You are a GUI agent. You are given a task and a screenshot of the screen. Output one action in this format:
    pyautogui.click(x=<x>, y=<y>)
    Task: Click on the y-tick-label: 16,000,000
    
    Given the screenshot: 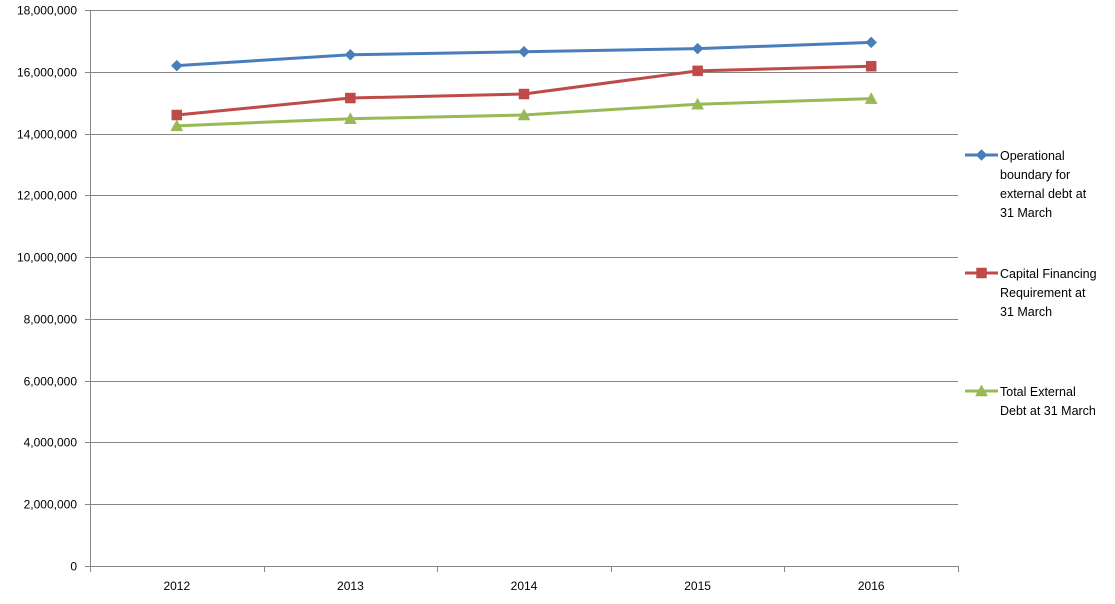 What is the action you would take?
    pyautogui.click(x=47, y=73)
    